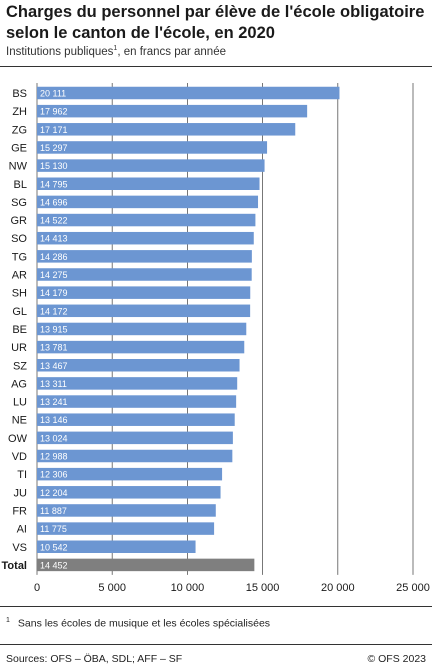 This screenshot has width=432, height=666. What do you see at coordinates (53, 529) in the screenshot?
I see `bar-value-label: 11 775` at bounding box center [53, 529].